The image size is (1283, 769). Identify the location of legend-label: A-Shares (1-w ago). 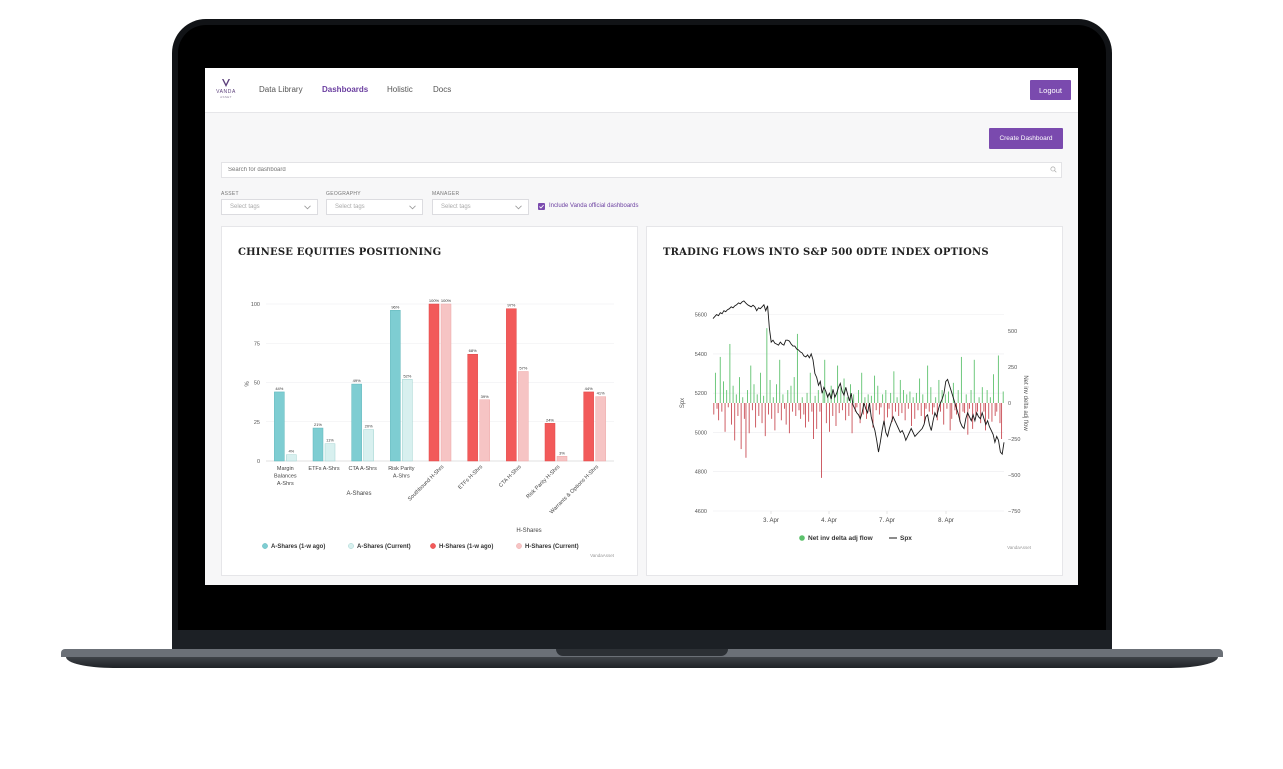
(298, 547).